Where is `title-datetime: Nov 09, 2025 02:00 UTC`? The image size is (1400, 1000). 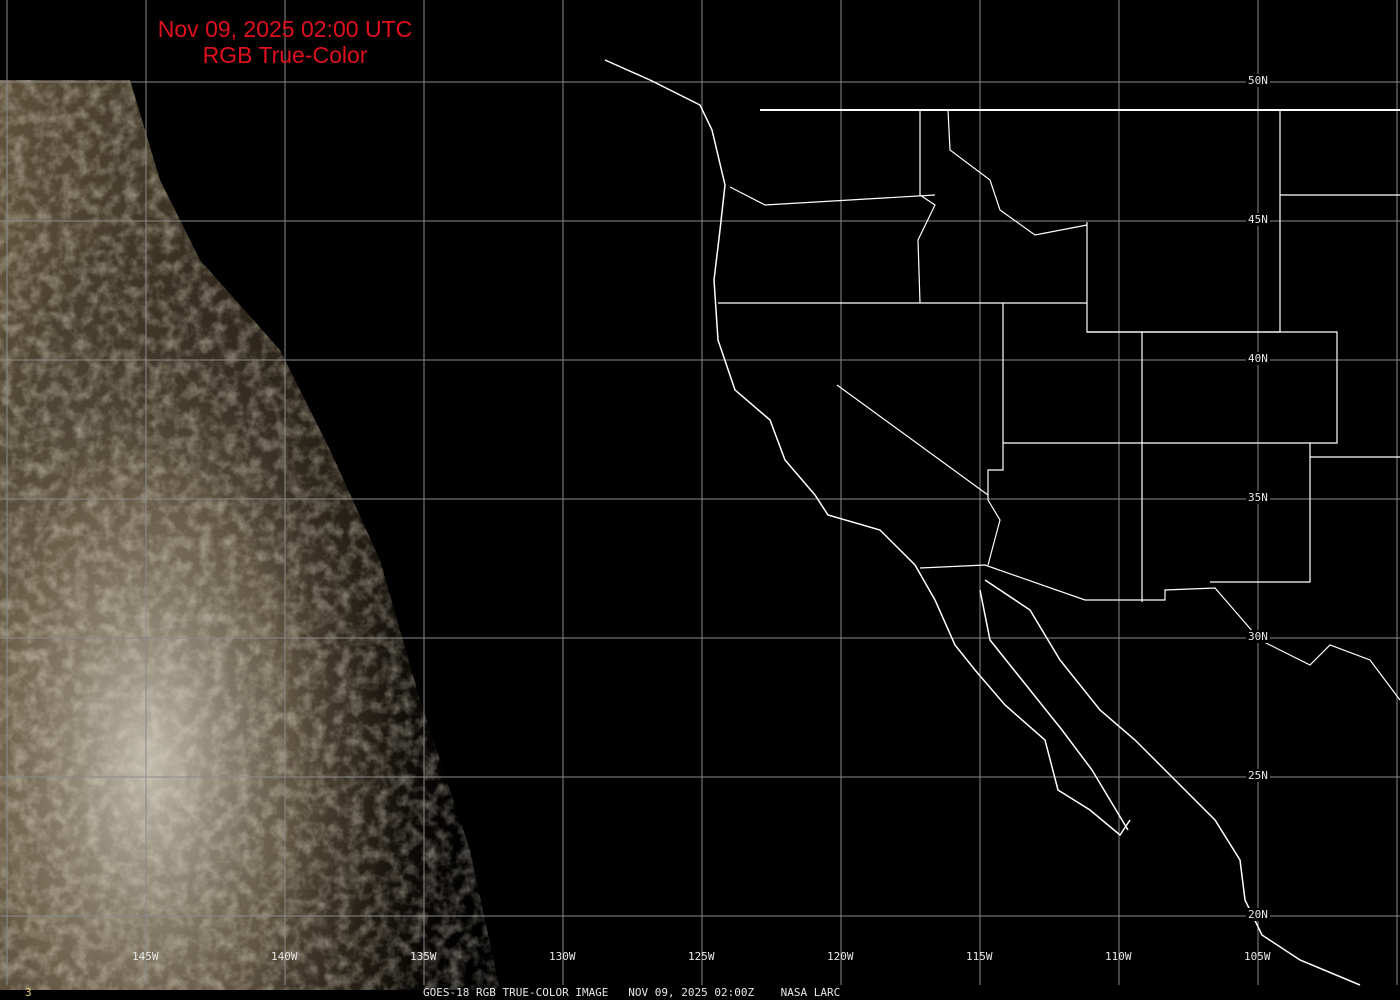 title-datetime: Nov 09, 2025 02:00 UTC is located at coordinates (285, 29).